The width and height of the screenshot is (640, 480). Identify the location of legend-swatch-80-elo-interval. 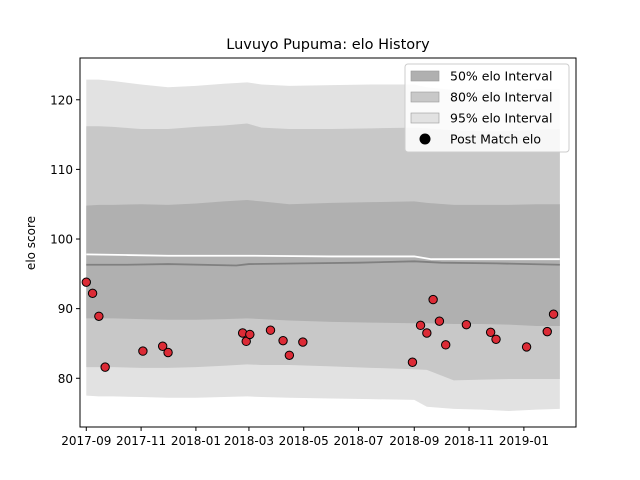
(425, 97).